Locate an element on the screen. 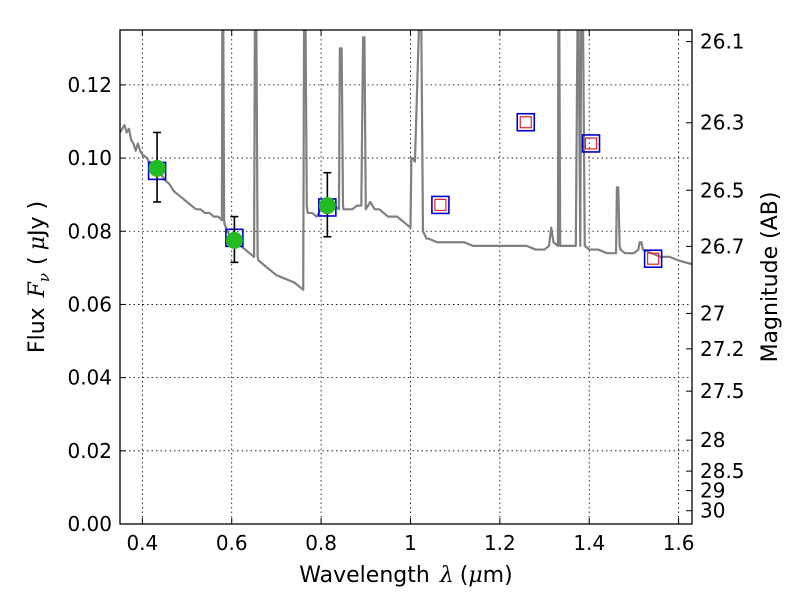  y2-tick-label: 28 is located at coordinates (712, 440).